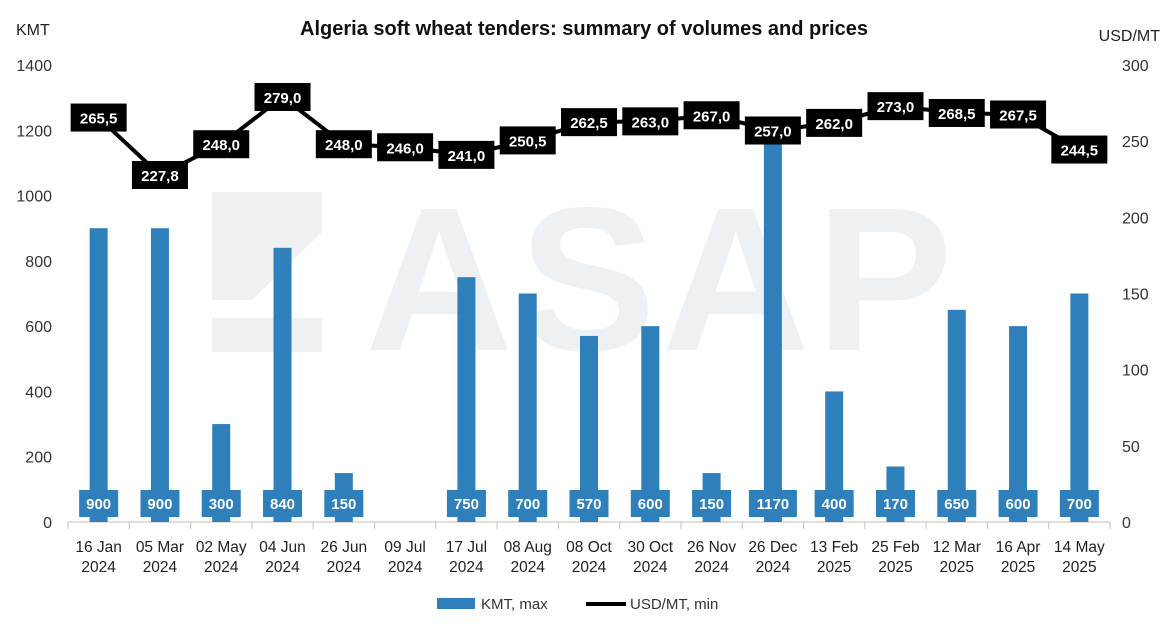 The width and height of the screenshot is (1176, 638). What do you see at coordinates (98, 547) in the screenshot?
I see `x-axis-category-label: 16 Jan` at bounding box center [98, 547].